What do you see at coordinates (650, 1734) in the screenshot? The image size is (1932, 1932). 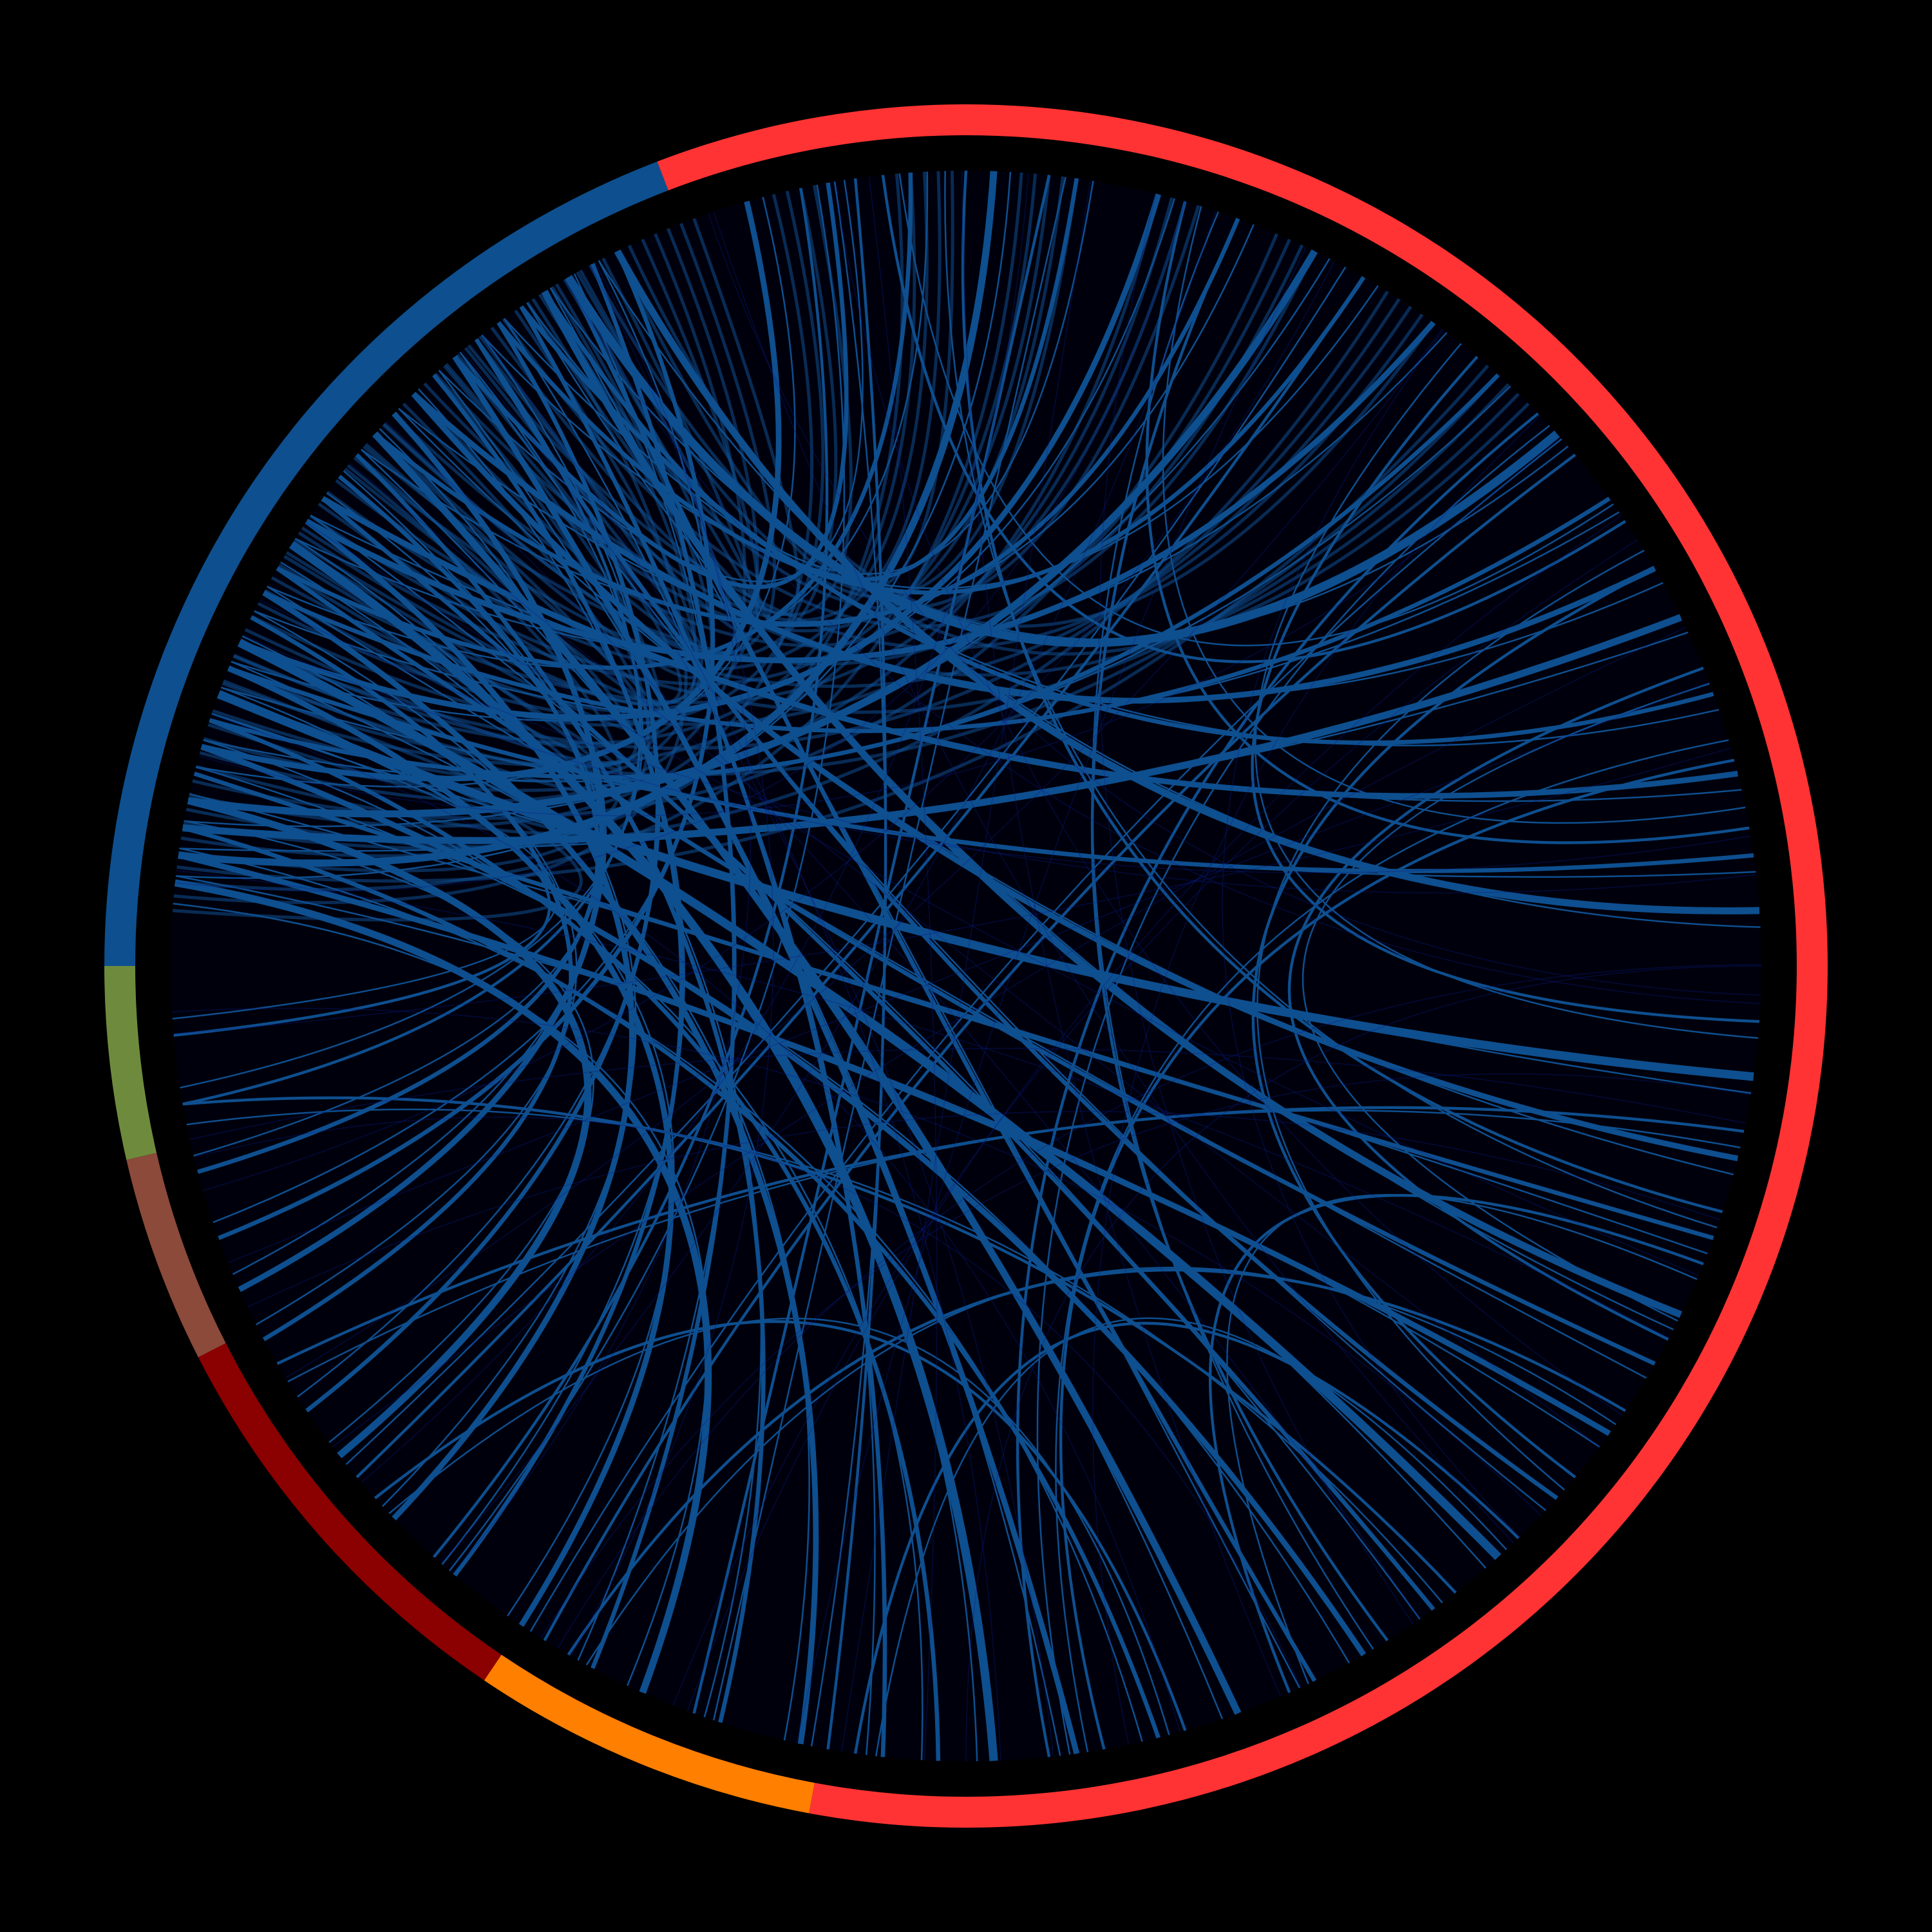 I see `ring-segment-group-orange` at bounding box center [650, 1734].